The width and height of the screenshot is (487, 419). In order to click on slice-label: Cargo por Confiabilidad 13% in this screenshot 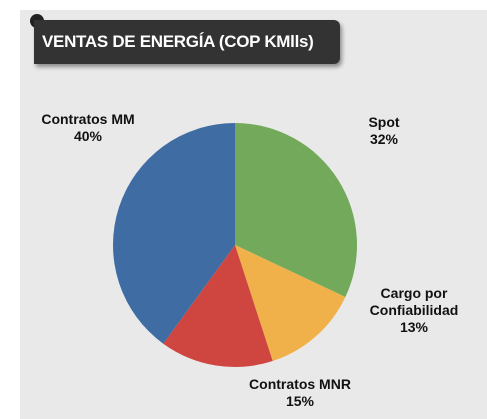, I will do `click(414, 310)`.